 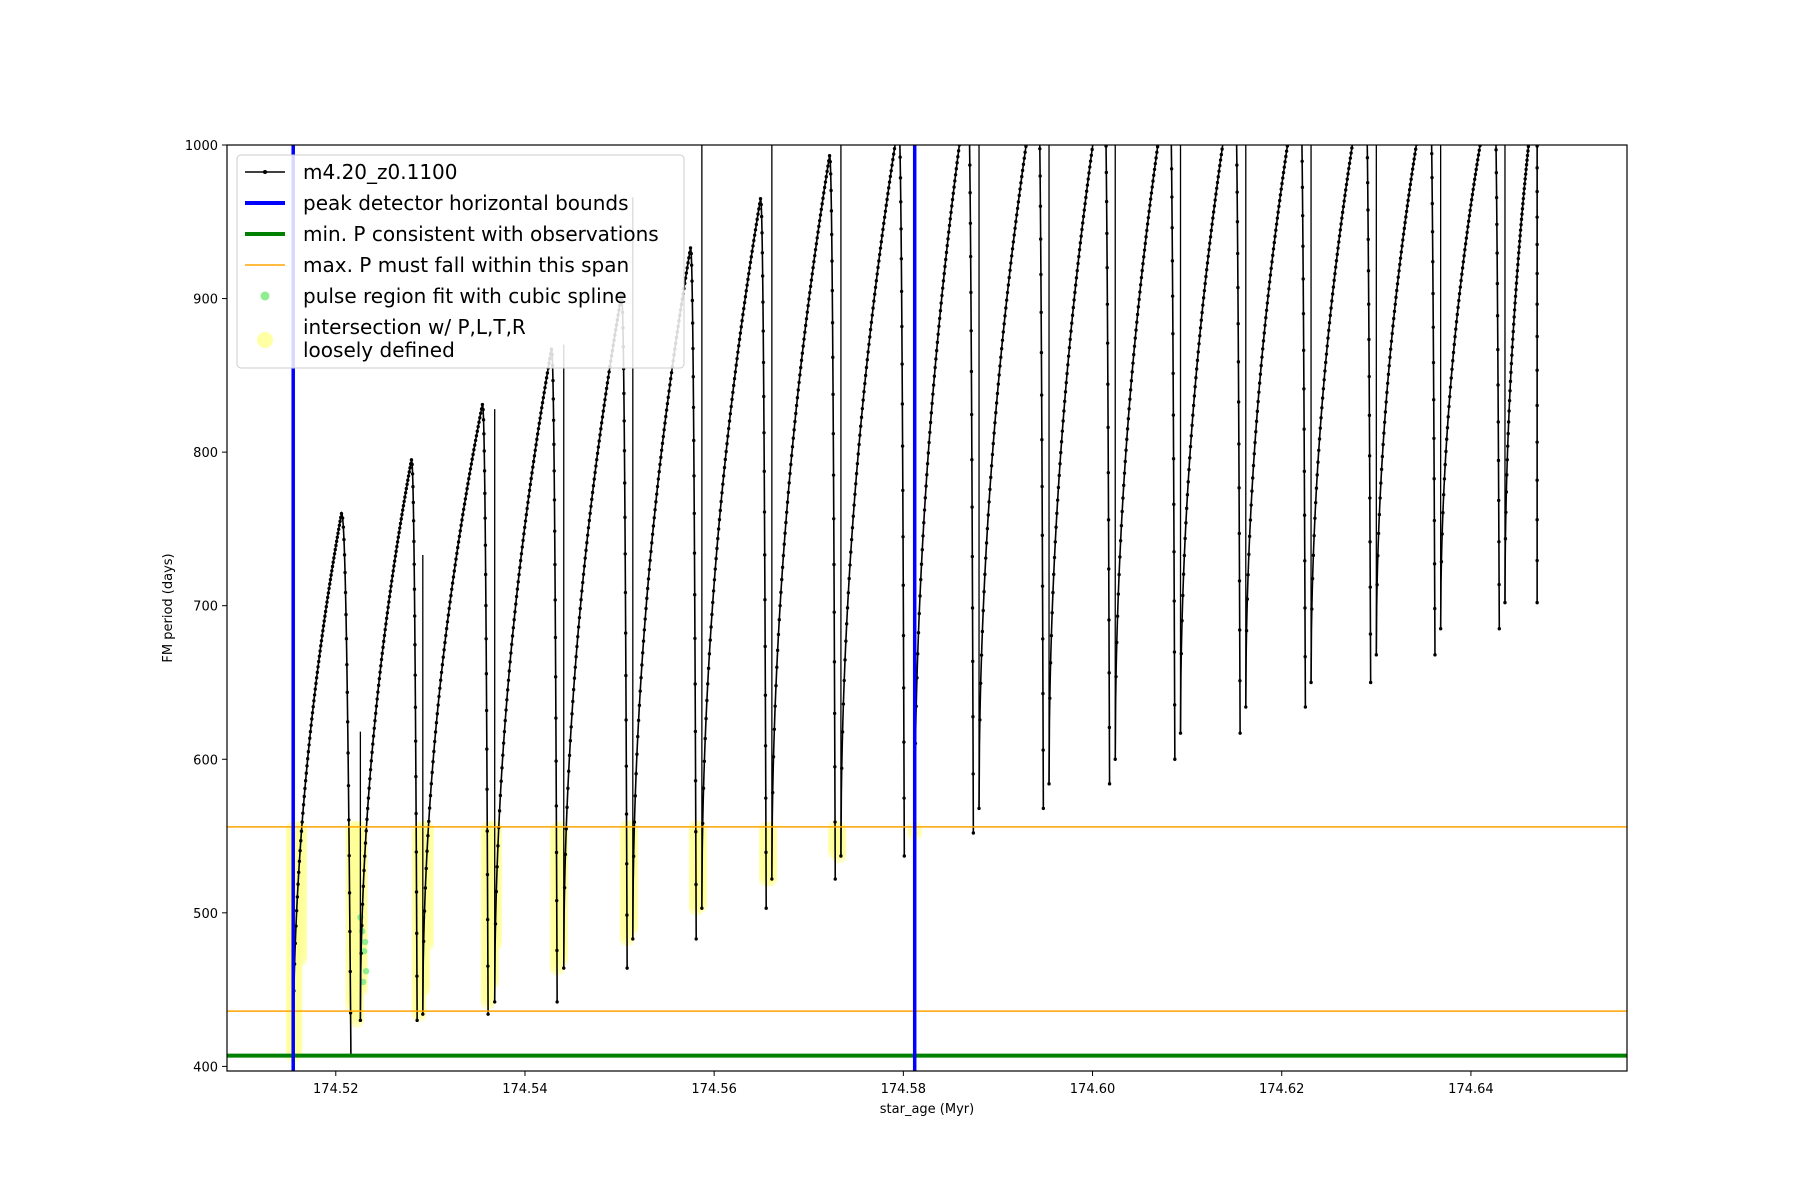 I want to click on legend-item-intersection: intersection w/ P,L,T,R loosely defined, so click(x=391, y=338).